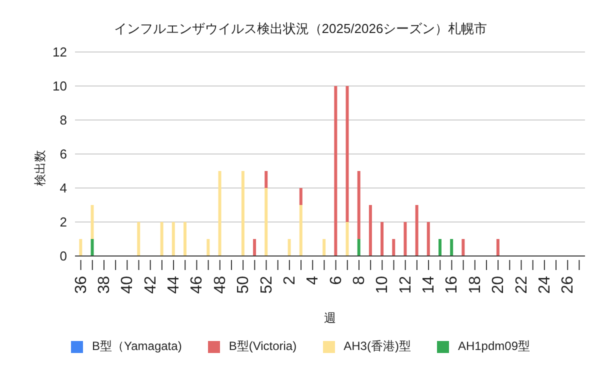 Image resolution: width=601 pixels, height=371 pixels. I want to click on chart-title: インフルエンザウイルス検出状況（2025/2026シーズン）札幌市, so click(300, 29).